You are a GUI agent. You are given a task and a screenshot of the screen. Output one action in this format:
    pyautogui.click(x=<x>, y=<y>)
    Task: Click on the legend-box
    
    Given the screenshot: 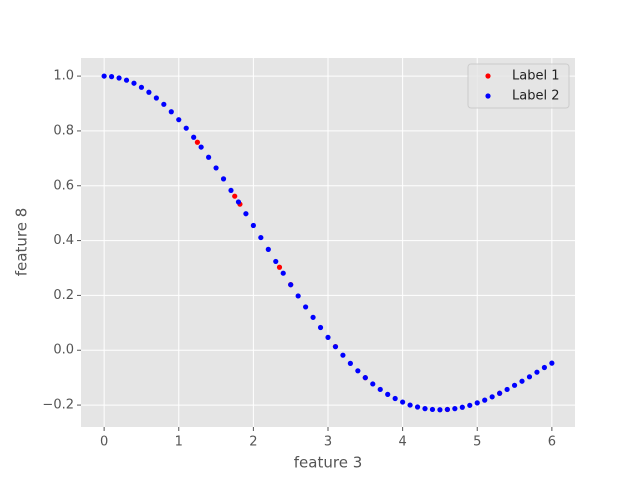 What is the action you would take?
    pyautogui.click(x=518, y=86)
    